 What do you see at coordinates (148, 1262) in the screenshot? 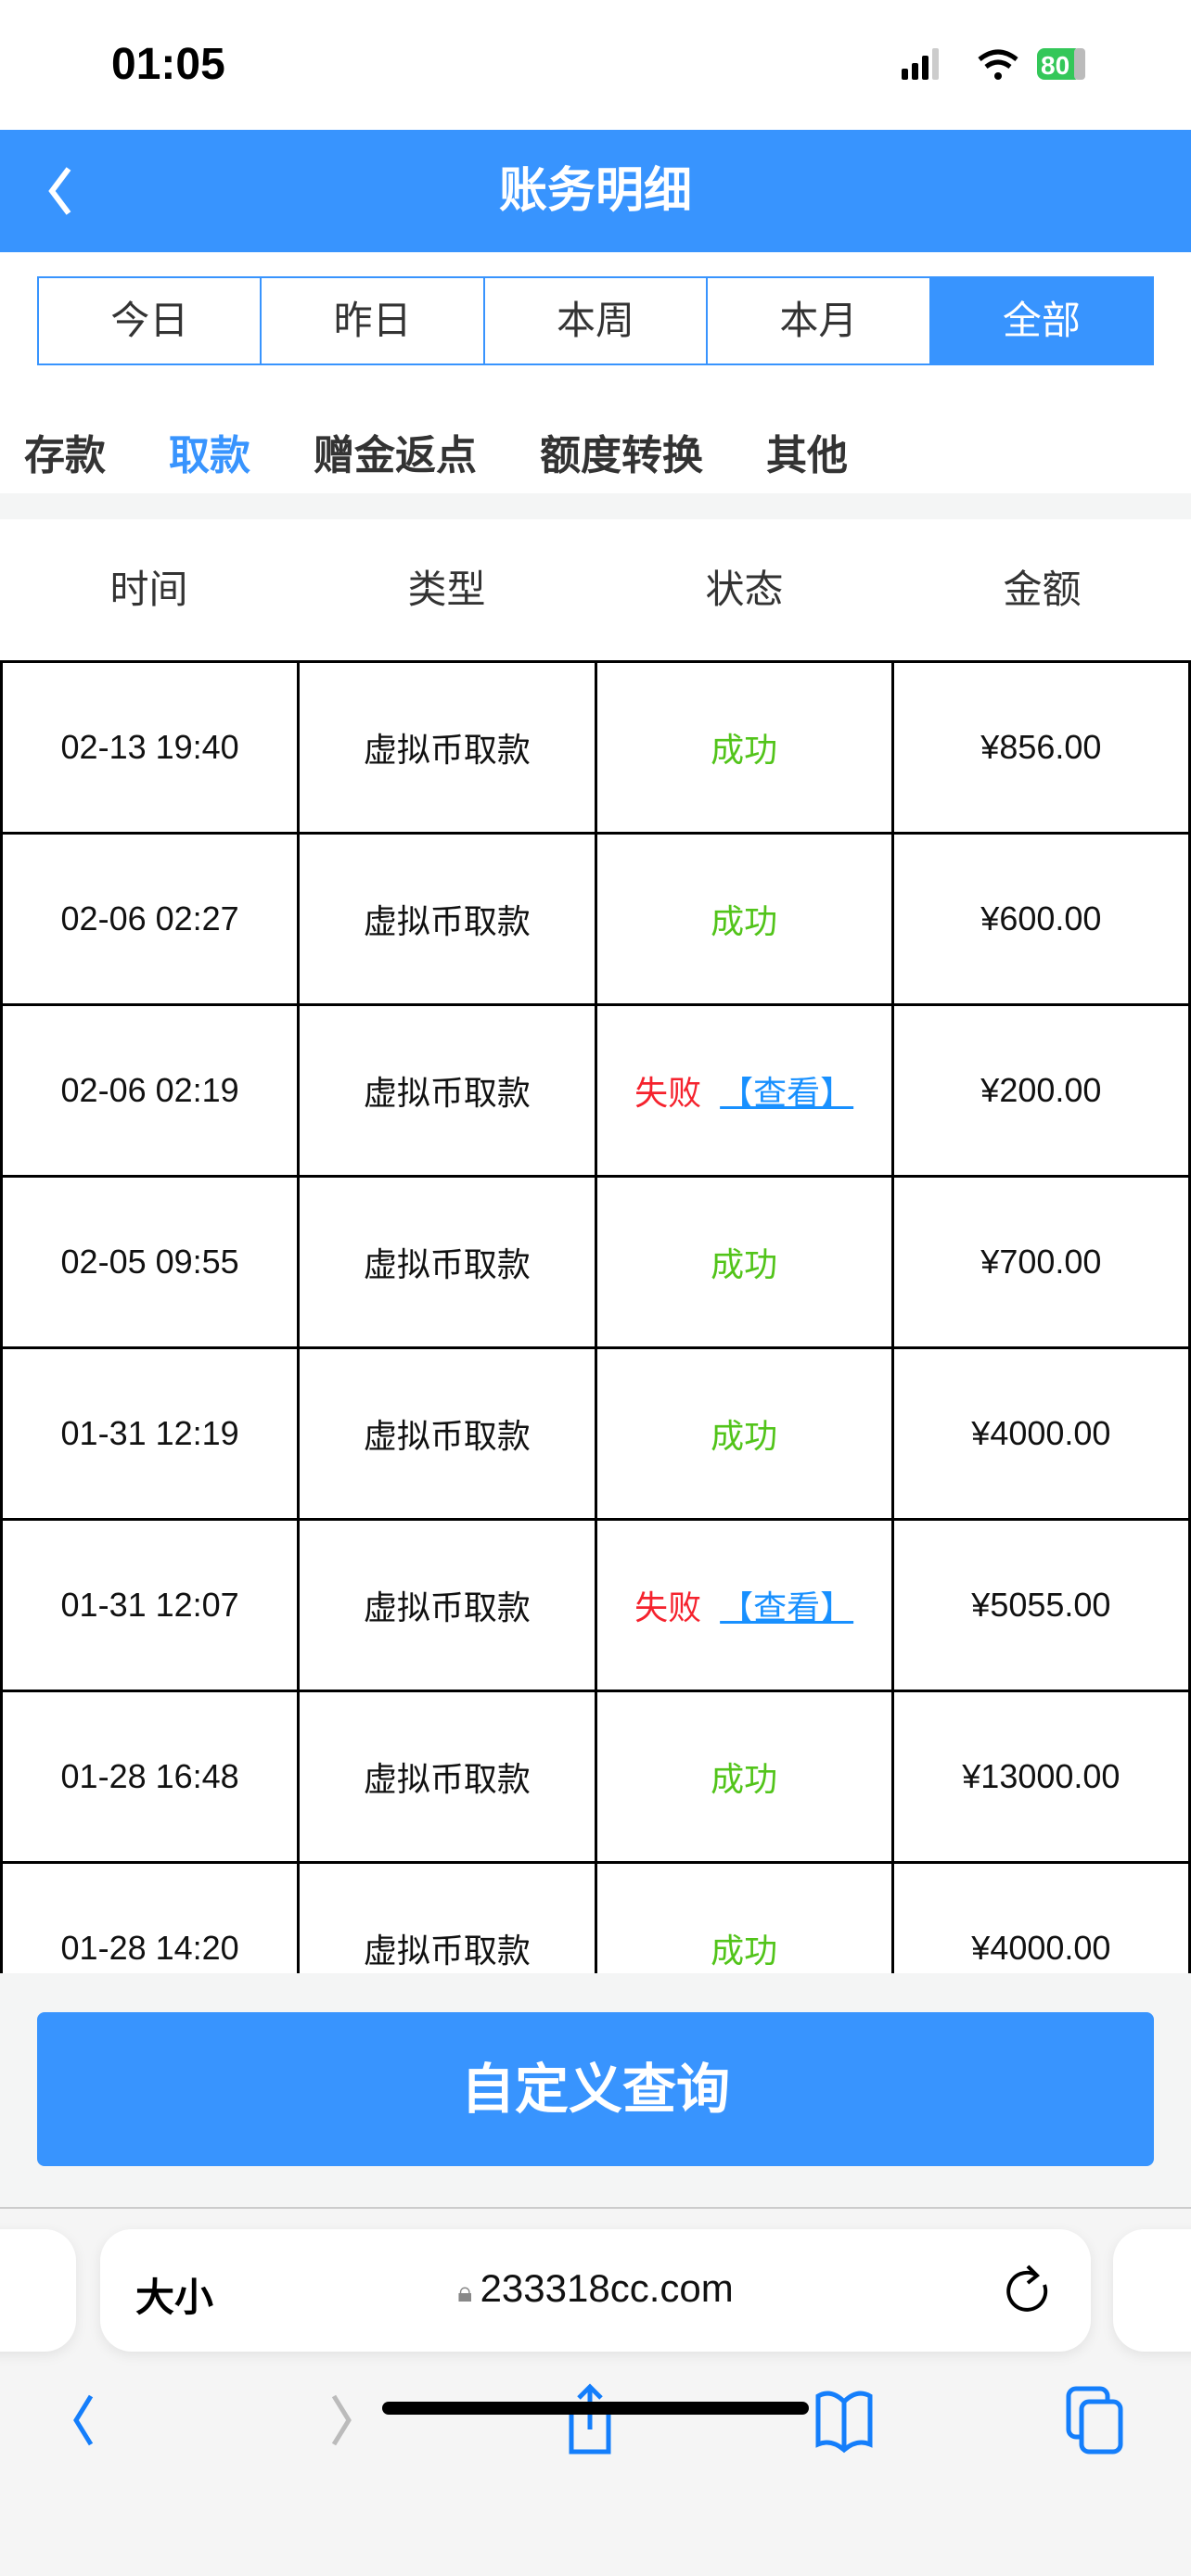
I see `cell-time: 02-05 09:55` at bounding box center [148, 1262].